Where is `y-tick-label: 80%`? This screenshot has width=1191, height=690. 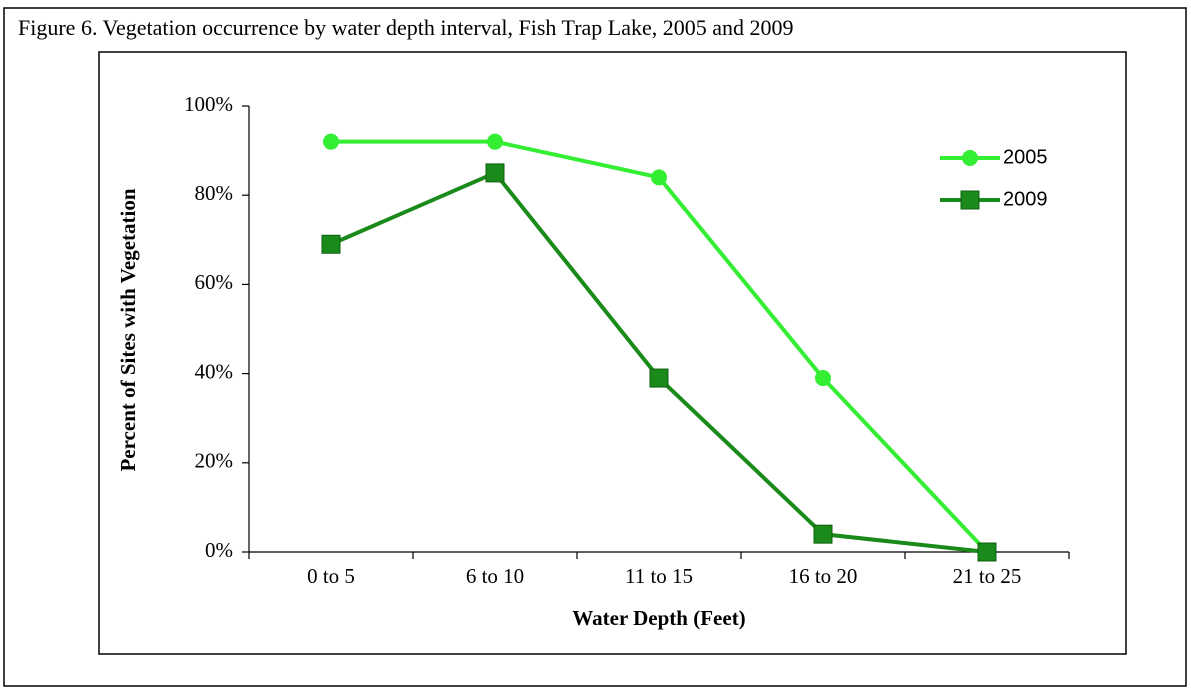
y-tick-label: 80% is located at coordinates (214, 193).